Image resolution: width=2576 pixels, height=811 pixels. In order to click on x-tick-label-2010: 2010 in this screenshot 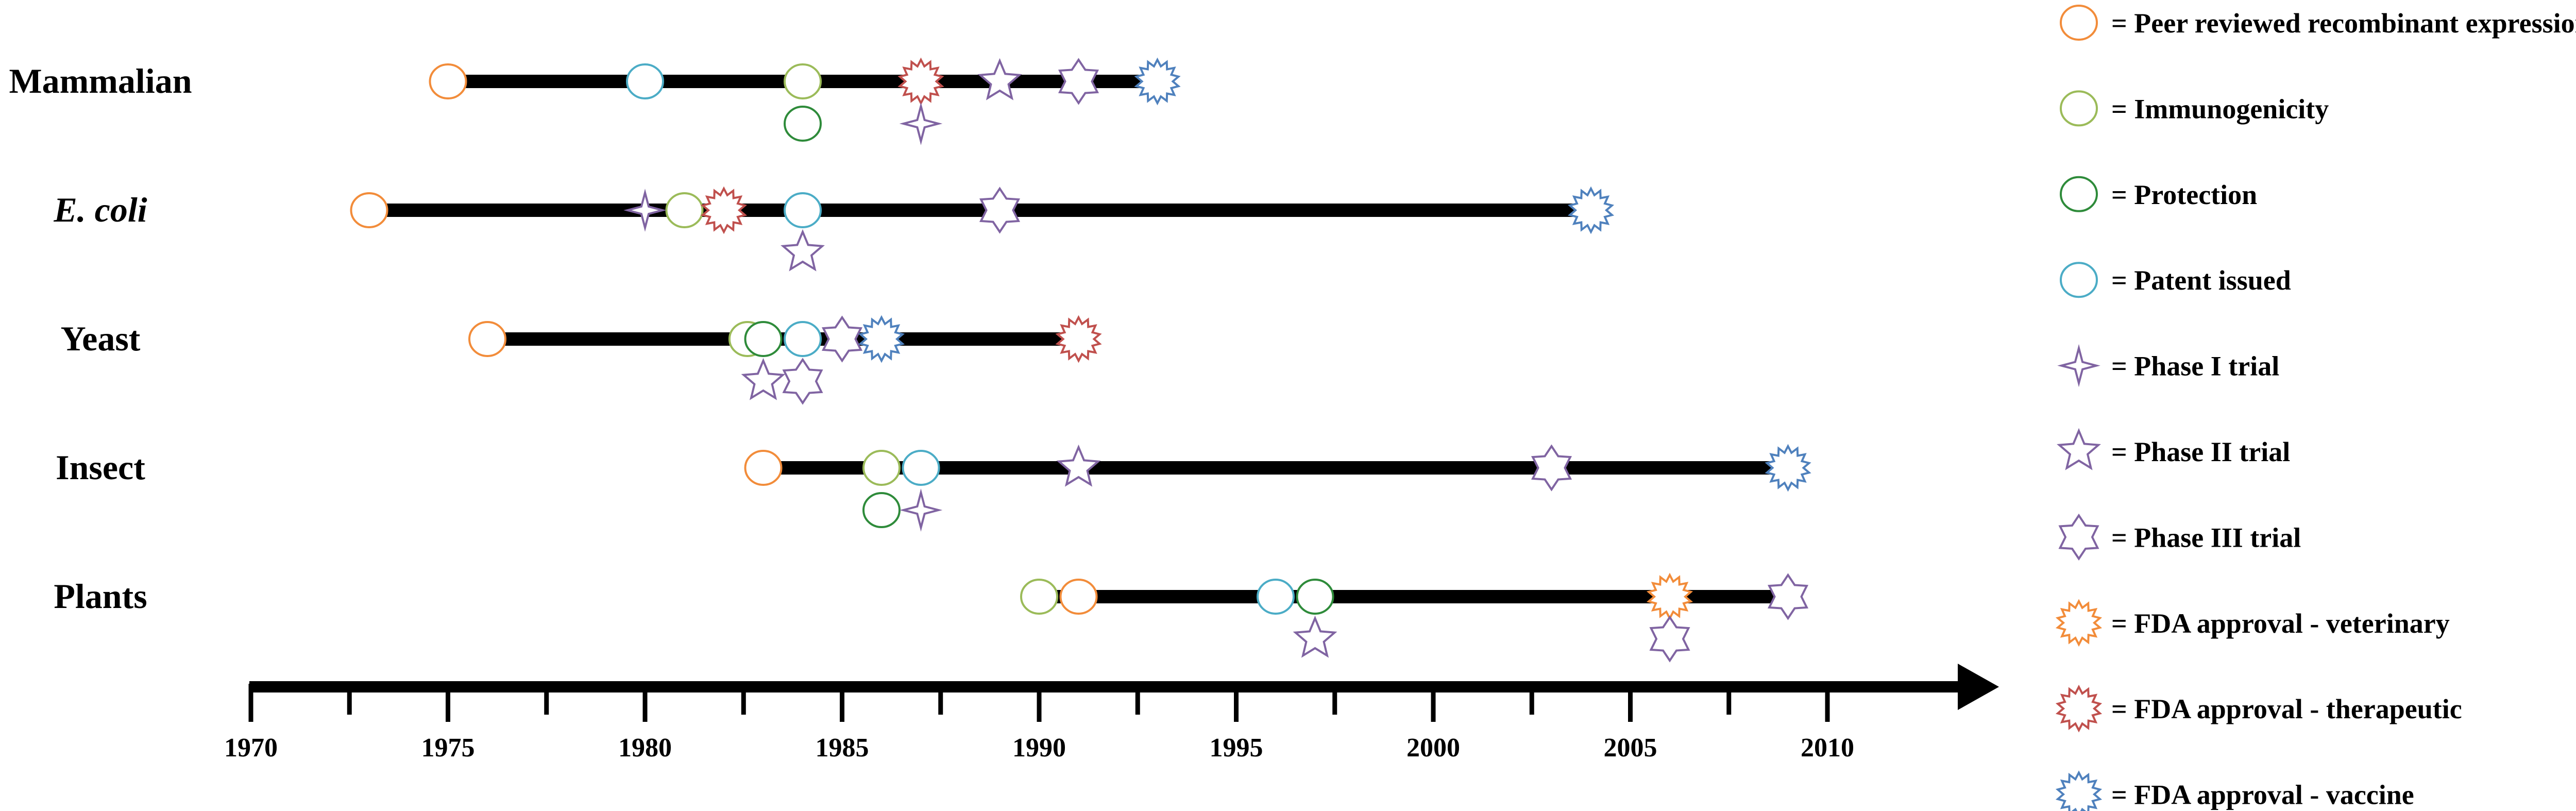, I will do `click(1827, 748)`.